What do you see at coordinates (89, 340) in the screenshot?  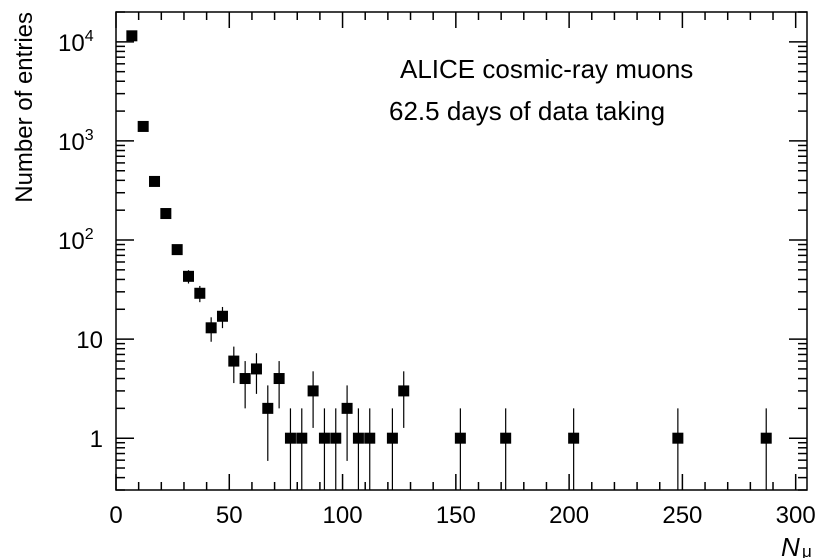 I see `y-tick-label: 10` at bounding box center [89, 340].